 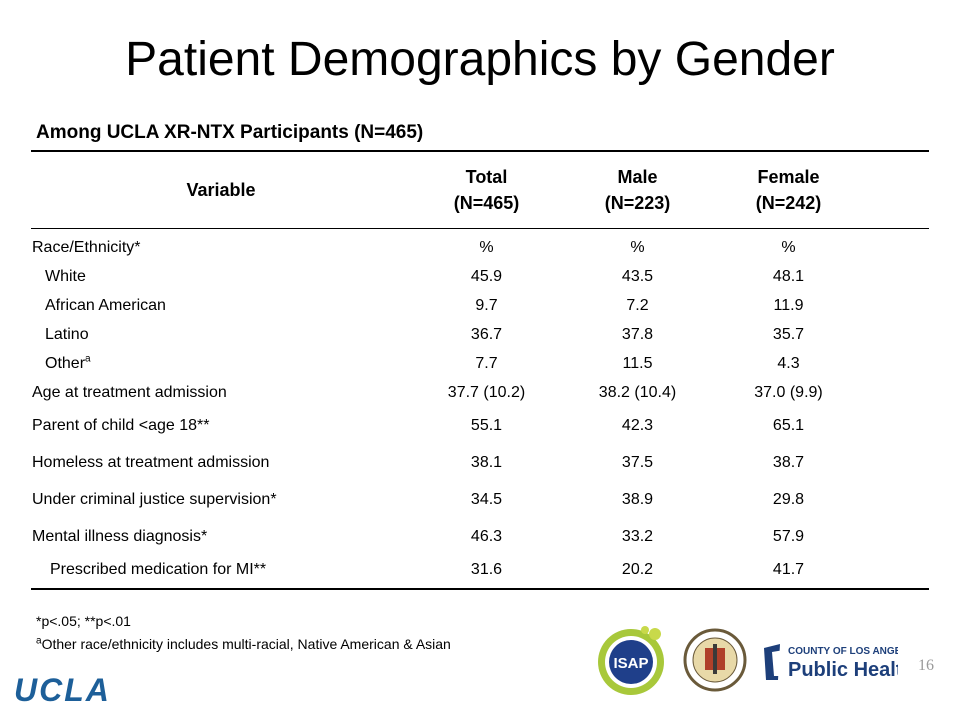 What do you see at coordinates (67, 334) in the screenshot?
I see `row-label: Latino` at bounding box center [67, 334].